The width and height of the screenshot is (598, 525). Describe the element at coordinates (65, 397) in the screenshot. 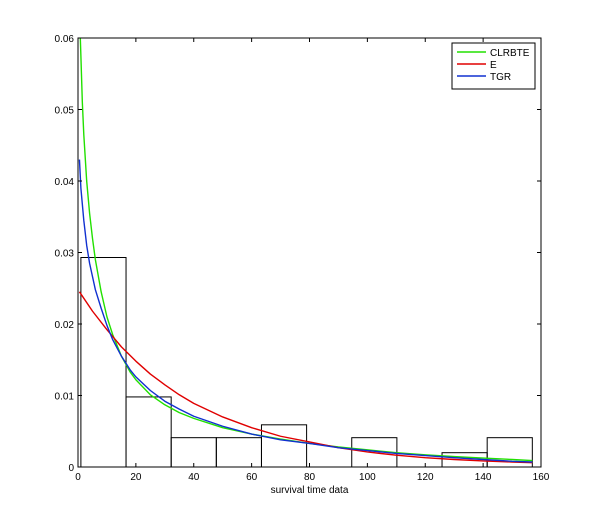

I see `y-tick-label: 0.01` at that location.